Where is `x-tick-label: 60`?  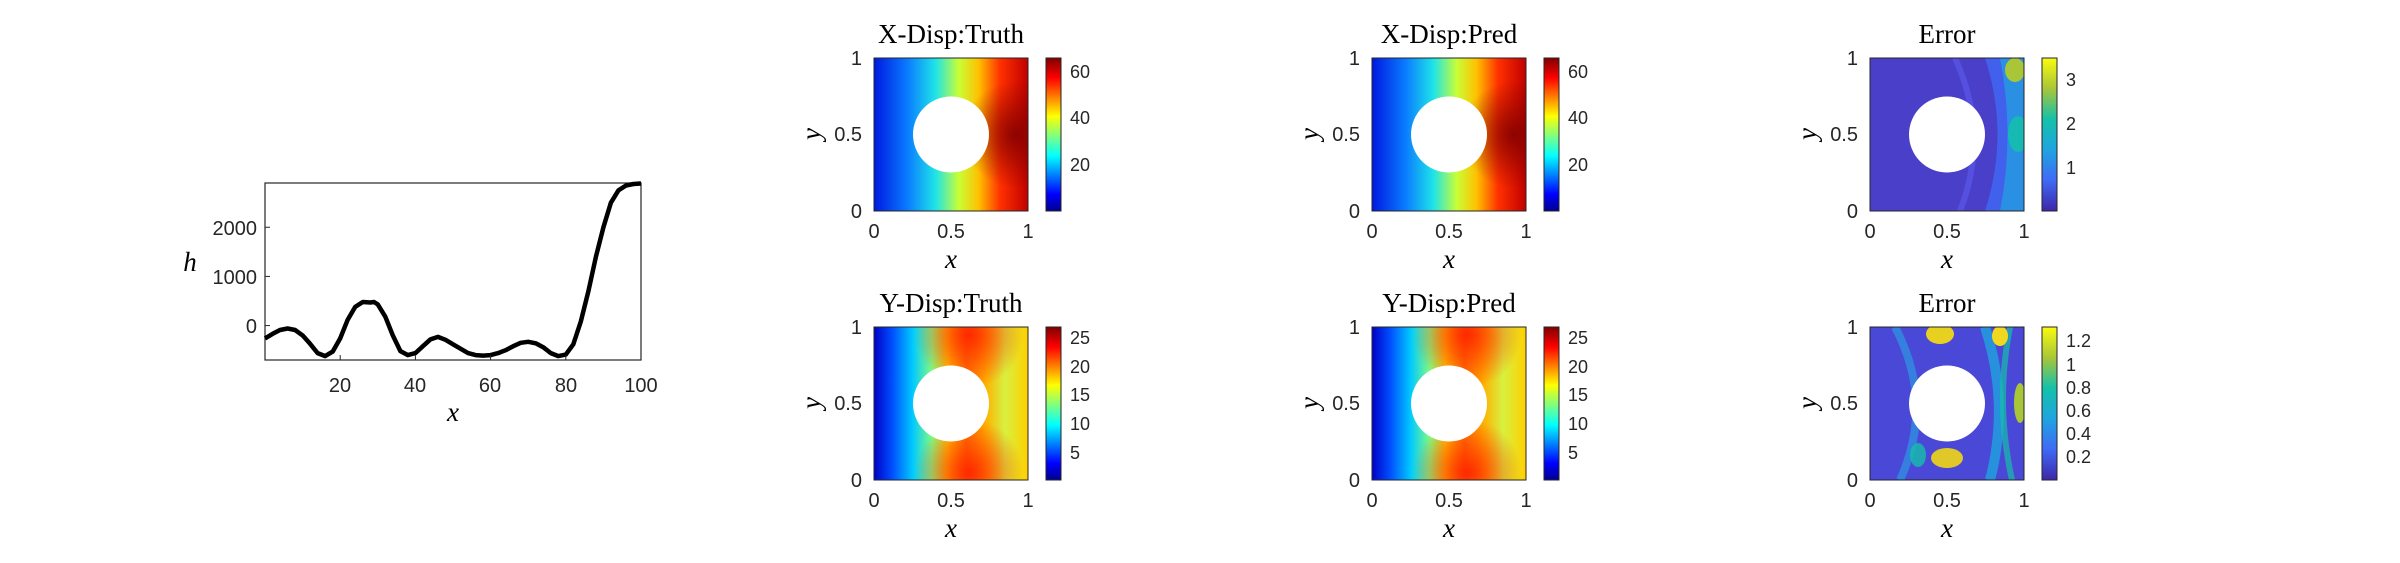
x-tick-label: 60 is located at coordinates (490, 386).